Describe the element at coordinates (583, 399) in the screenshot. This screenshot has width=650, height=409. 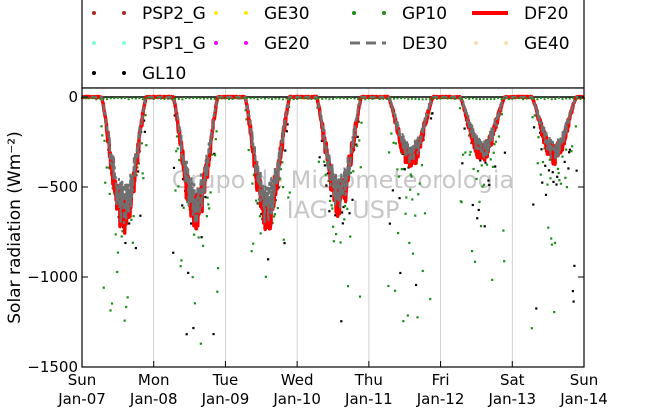
I see `x-tick-label-date: Jan-14` at that location.